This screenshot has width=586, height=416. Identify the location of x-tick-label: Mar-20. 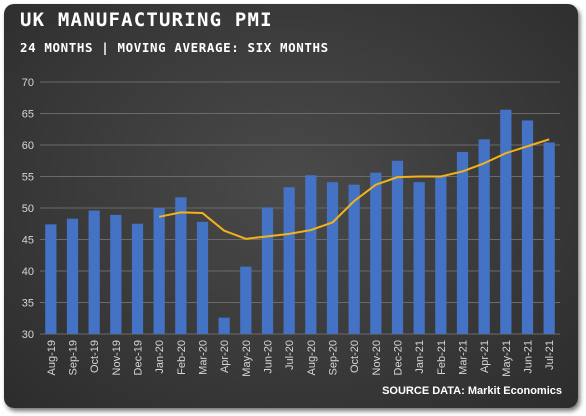
(204, 357).